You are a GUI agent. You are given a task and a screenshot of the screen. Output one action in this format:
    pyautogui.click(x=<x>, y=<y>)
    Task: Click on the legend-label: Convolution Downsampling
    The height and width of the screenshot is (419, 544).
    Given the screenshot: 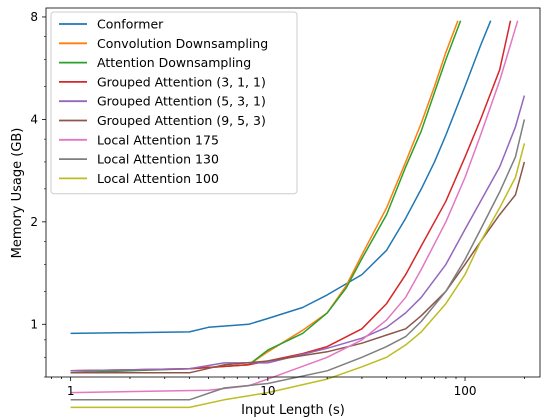 What is the action you would take?
    pyautogui.click(x=182, y=43)
    